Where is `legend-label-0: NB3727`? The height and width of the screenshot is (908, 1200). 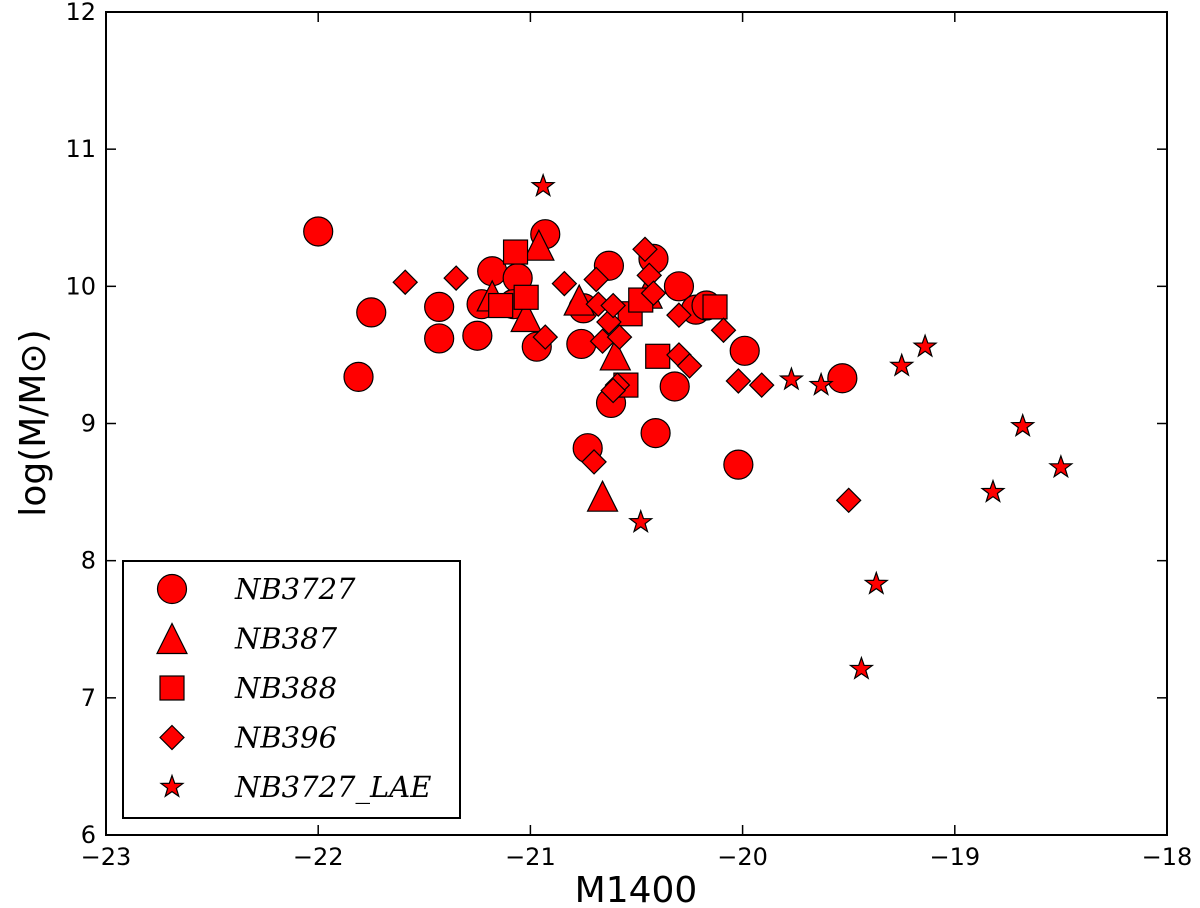
legend-label-0: NB3727 is located at coordinates (295, 589).